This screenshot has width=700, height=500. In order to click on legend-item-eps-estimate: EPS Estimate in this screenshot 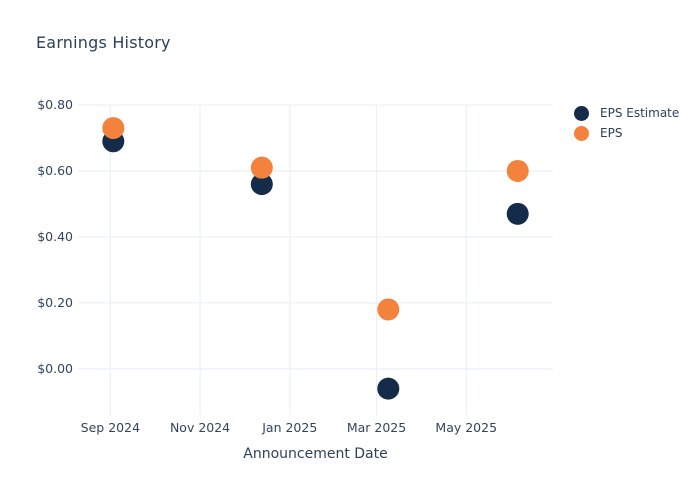, I will do `click(626, 113)`.